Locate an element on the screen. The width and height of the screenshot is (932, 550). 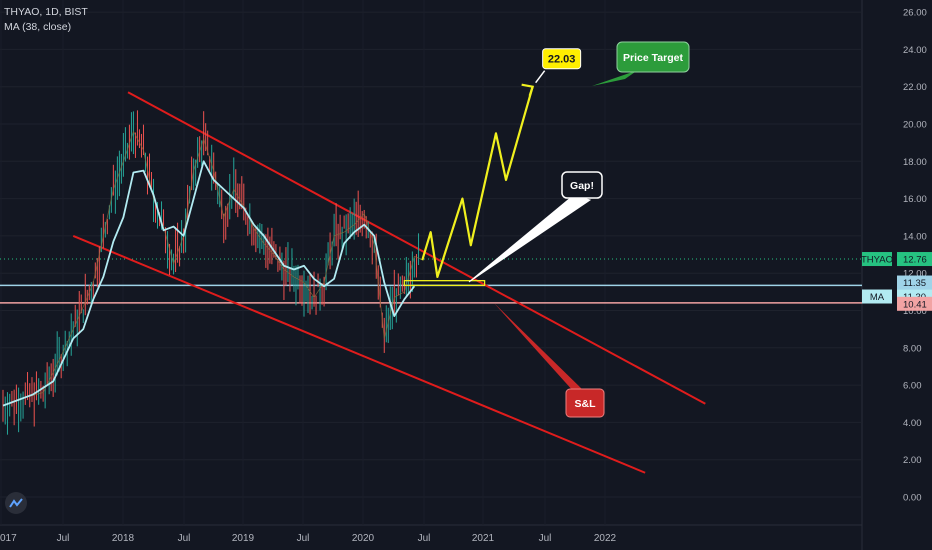
x-axis-ticks: 017 Jul 2018 Jul 2019 Jul 2020 Jul 2021 Jul 2022 is located at coordinates (308, 538).